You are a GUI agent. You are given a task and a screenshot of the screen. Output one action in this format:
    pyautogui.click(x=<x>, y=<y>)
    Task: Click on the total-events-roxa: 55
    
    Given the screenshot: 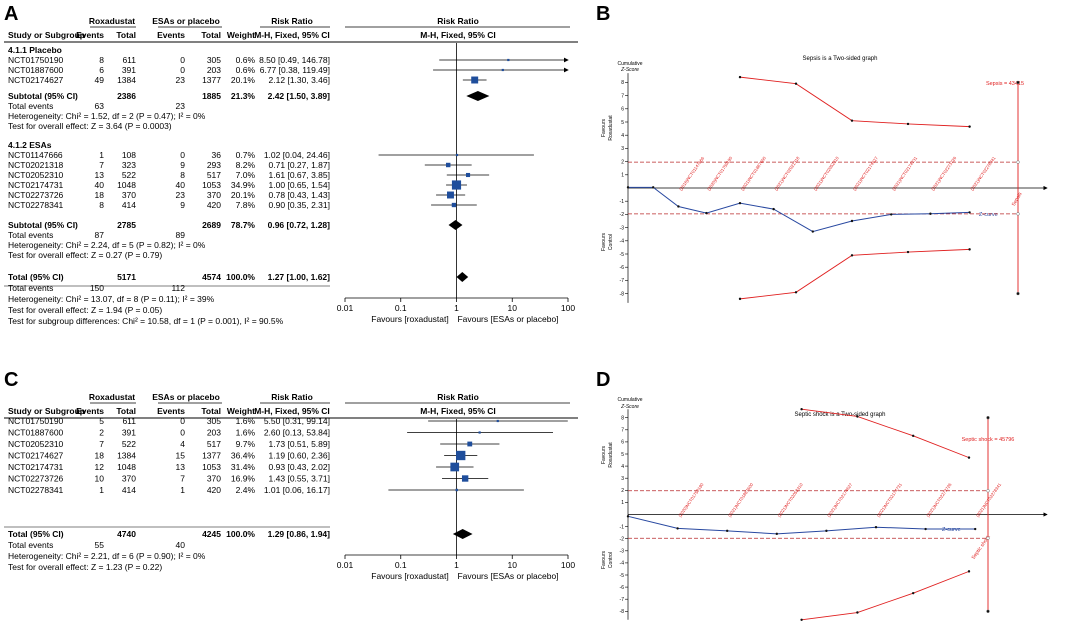 What is the action you would take?
    pyautogui.click(x=100, y=545)
    